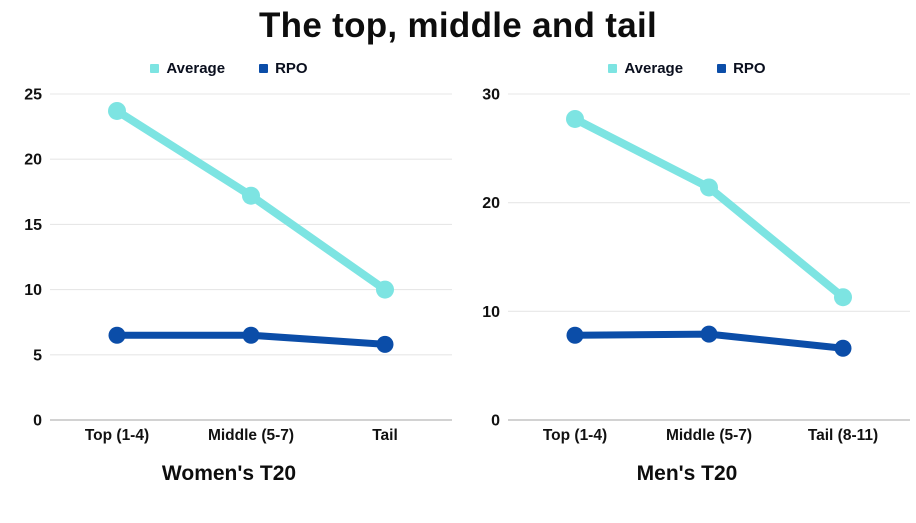  I want to click on mens-chart-title: Men's T20, so click(687, 473).